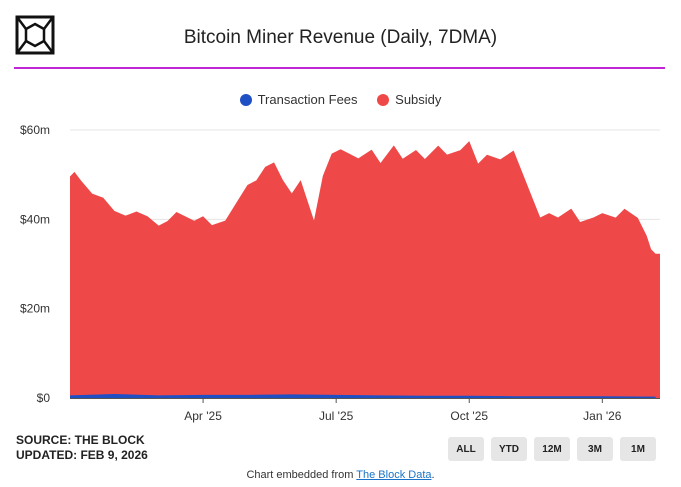 This screenshot has height=487, width=681. What do you see at coordinates (35, 309) in the screenshot?
I see `y-tick-label: $20m` at bounding box center [35, 309].